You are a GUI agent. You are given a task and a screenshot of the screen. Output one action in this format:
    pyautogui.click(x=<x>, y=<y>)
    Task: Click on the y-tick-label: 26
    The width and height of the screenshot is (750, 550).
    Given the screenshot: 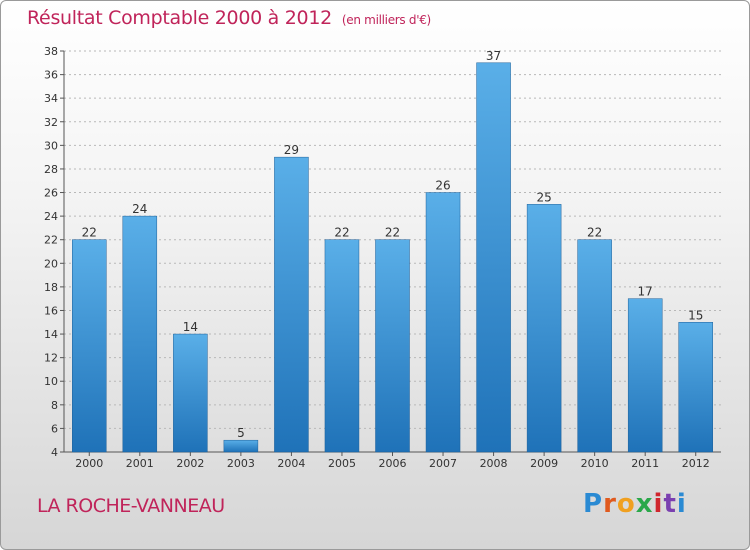 What is the action you would take?
    pyautogui.click(x=51, y=193)
    